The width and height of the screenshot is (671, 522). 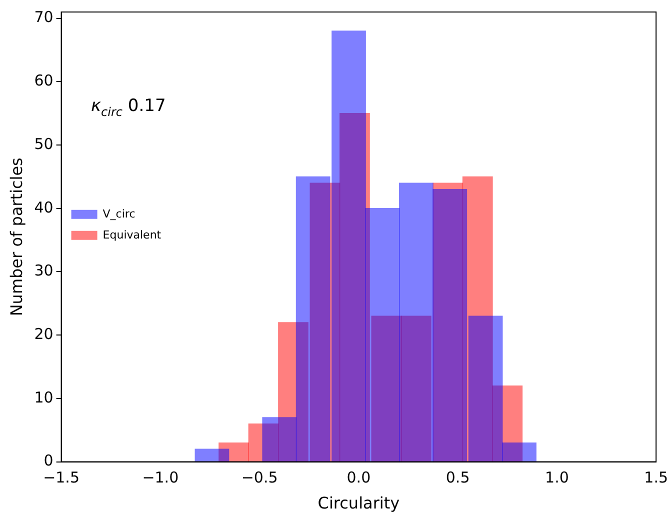 I want to click on y-tick-label: 0, so click(x=49, y=461).